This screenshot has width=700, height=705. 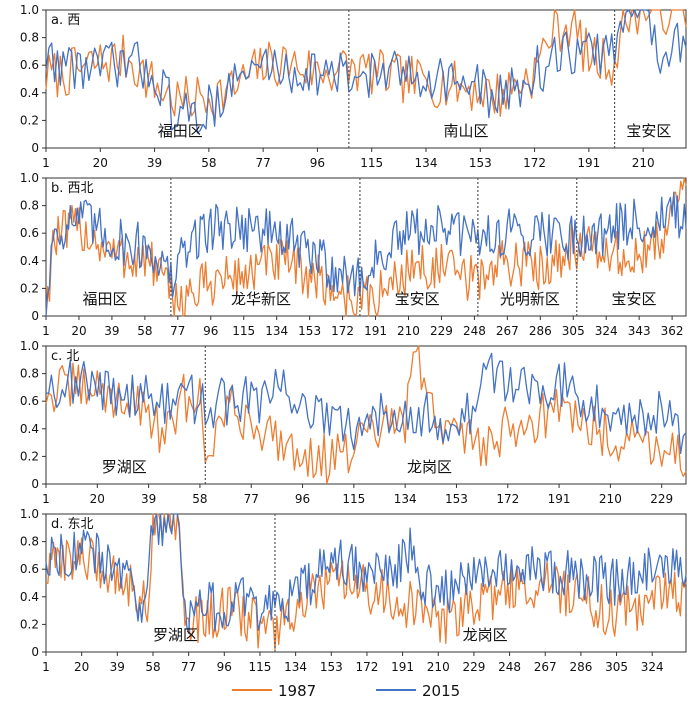 What do you see at coordinates (65, 20) in the screenshot?
I see `panel-title: a. 西` at bounding box center [65, 20].